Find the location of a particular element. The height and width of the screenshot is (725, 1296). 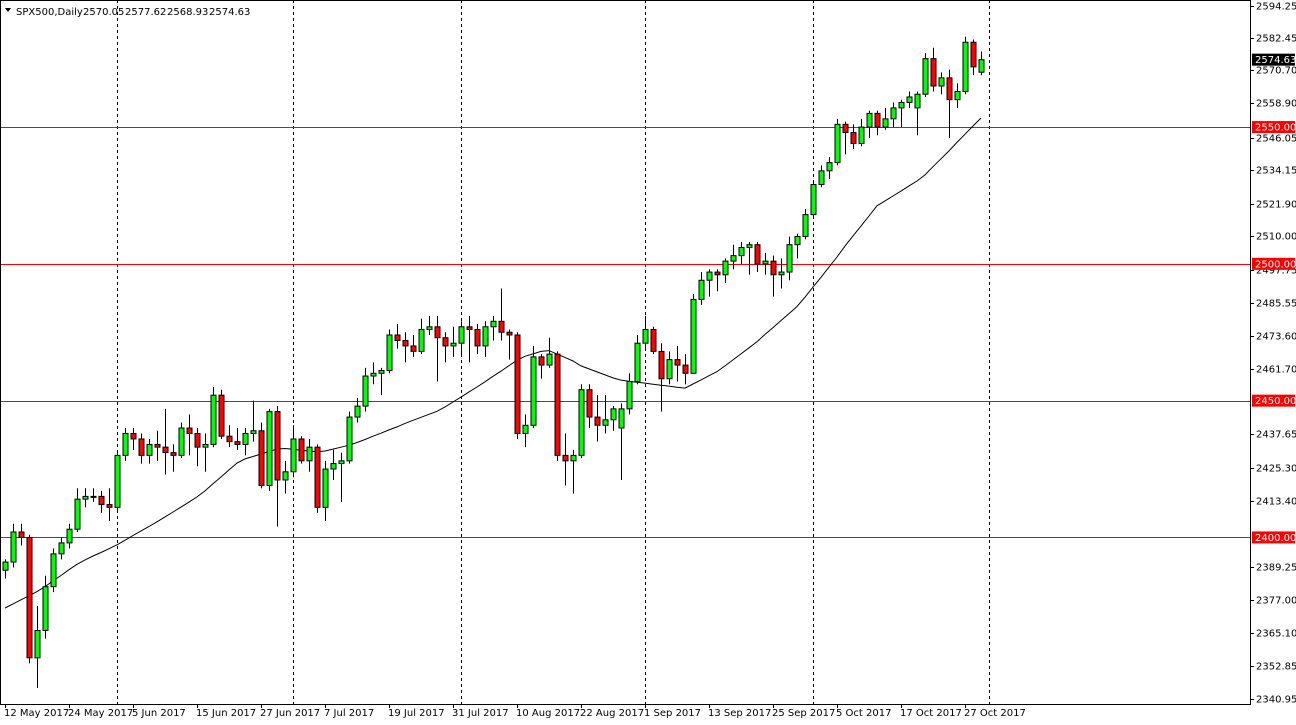

y-tick-label: 2425.30 is located at coordinates (1276, 469).